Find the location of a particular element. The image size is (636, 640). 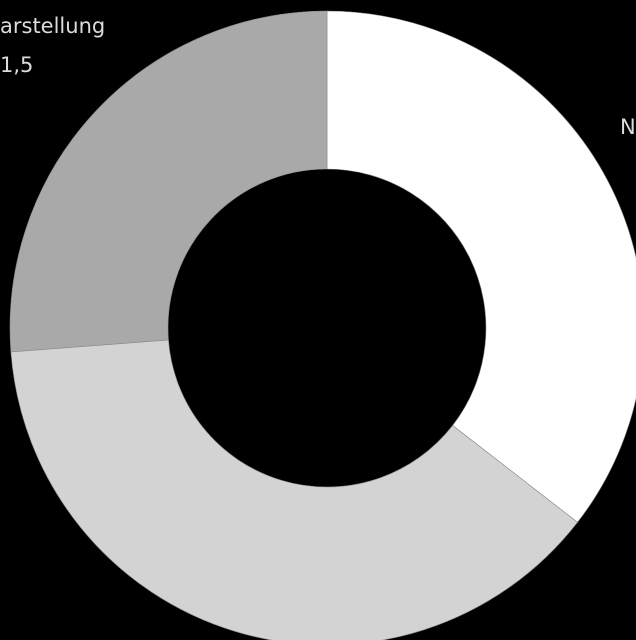

slice-label-name-left: arstellung is located at coordinates (52, 26).